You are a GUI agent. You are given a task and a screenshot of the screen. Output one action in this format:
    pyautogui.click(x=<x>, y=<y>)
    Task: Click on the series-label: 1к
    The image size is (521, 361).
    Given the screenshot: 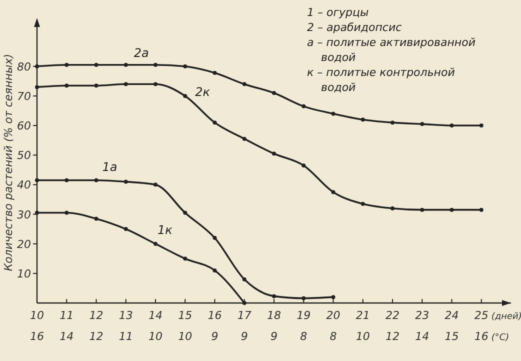 What is the action you would take?
    pyautogui.click(x=166, y=229)
    